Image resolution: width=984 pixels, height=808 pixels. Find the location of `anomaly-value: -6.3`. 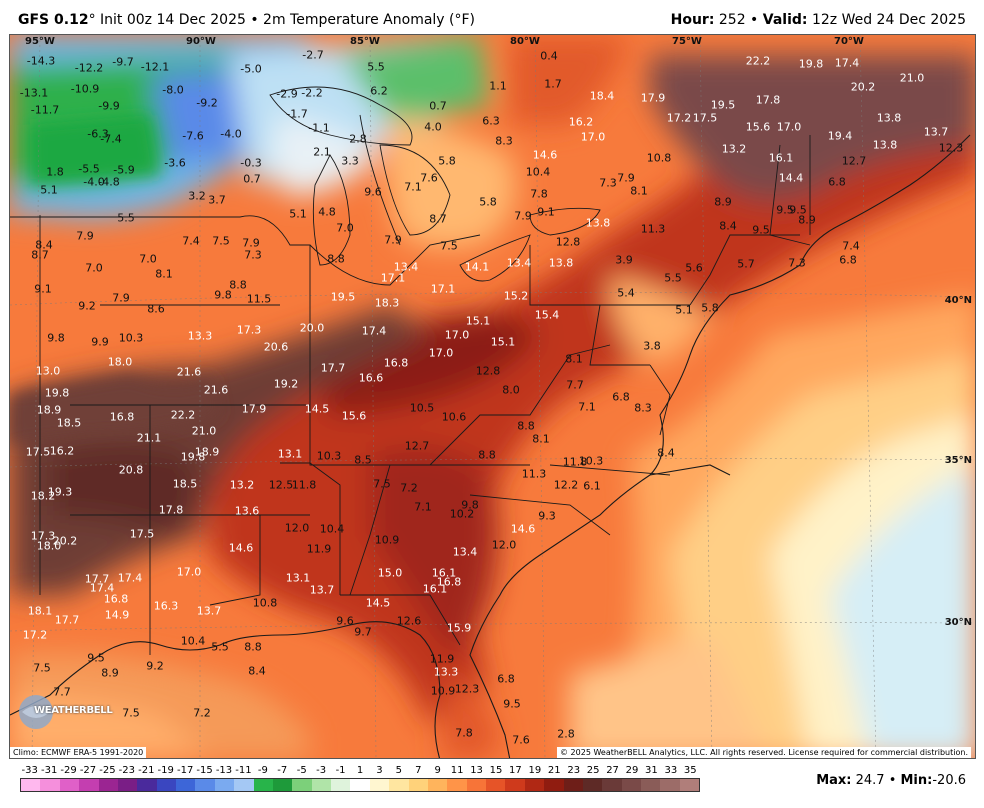

anomaly-value: -6.3 is located at coordinates (98, 134).